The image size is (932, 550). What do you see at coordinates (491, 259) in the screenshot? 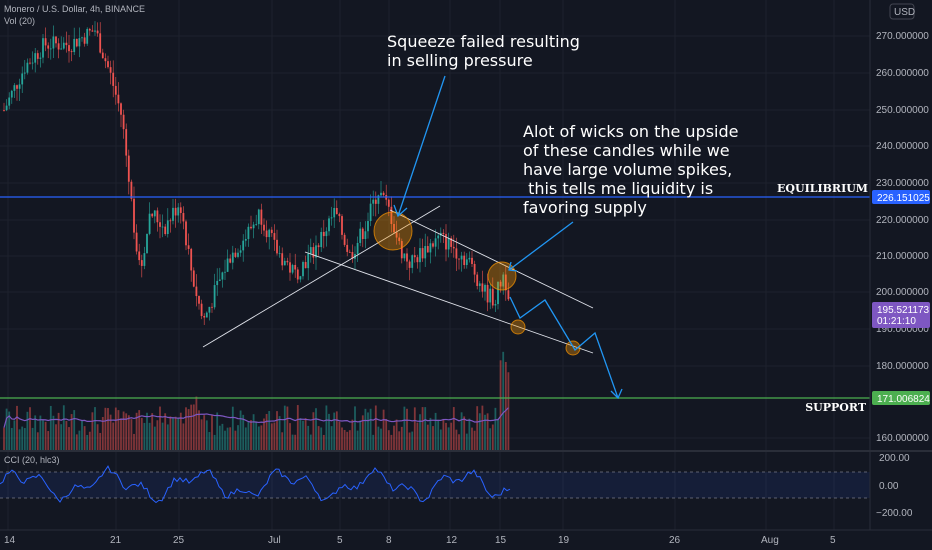
I see `upper-trendline` at bounding box center [491, 259].